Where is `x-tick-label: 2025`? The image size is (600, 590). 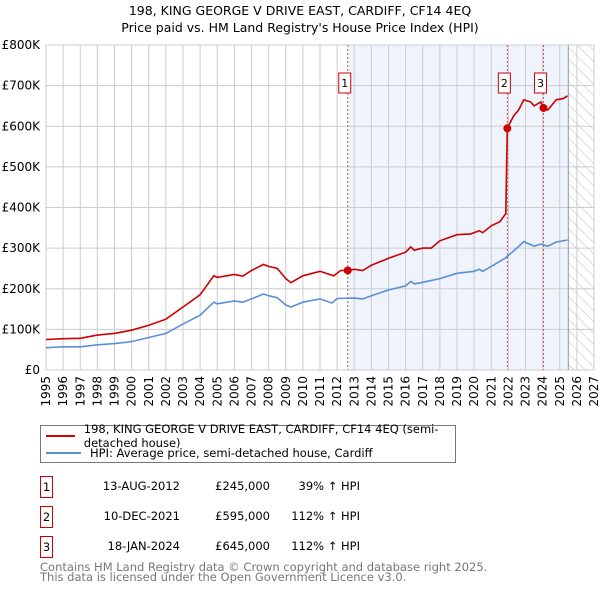 x-tick-label: 2025 is located at coordinates (560, 391).